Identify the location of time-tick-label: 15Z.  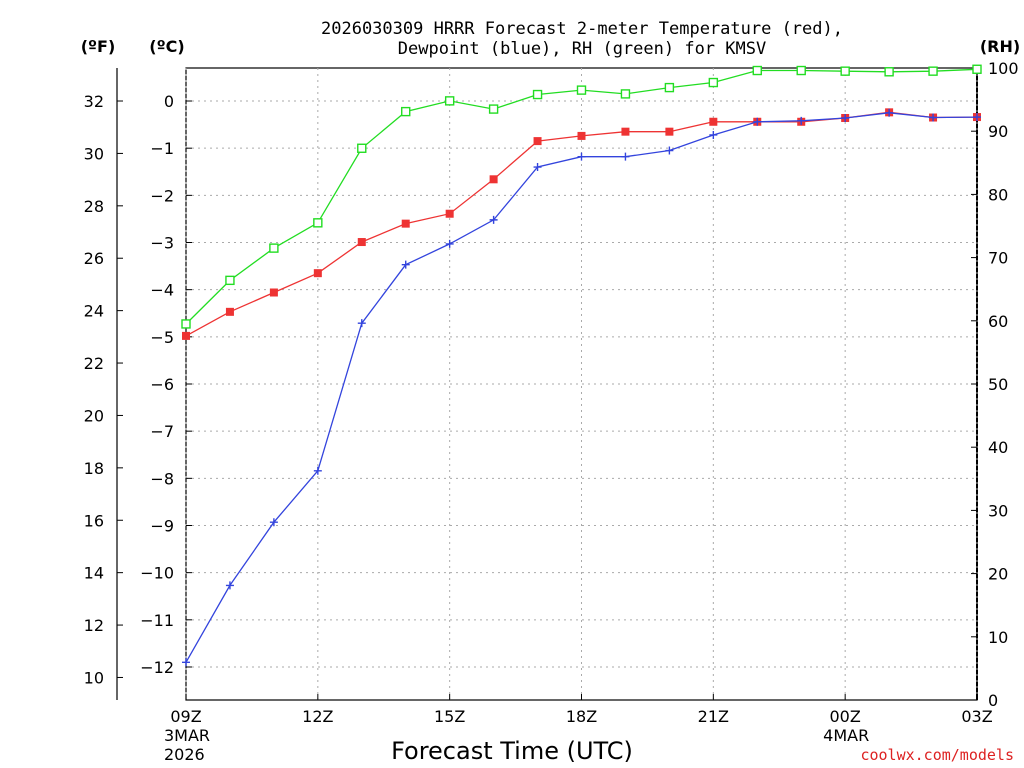
(449, 716).